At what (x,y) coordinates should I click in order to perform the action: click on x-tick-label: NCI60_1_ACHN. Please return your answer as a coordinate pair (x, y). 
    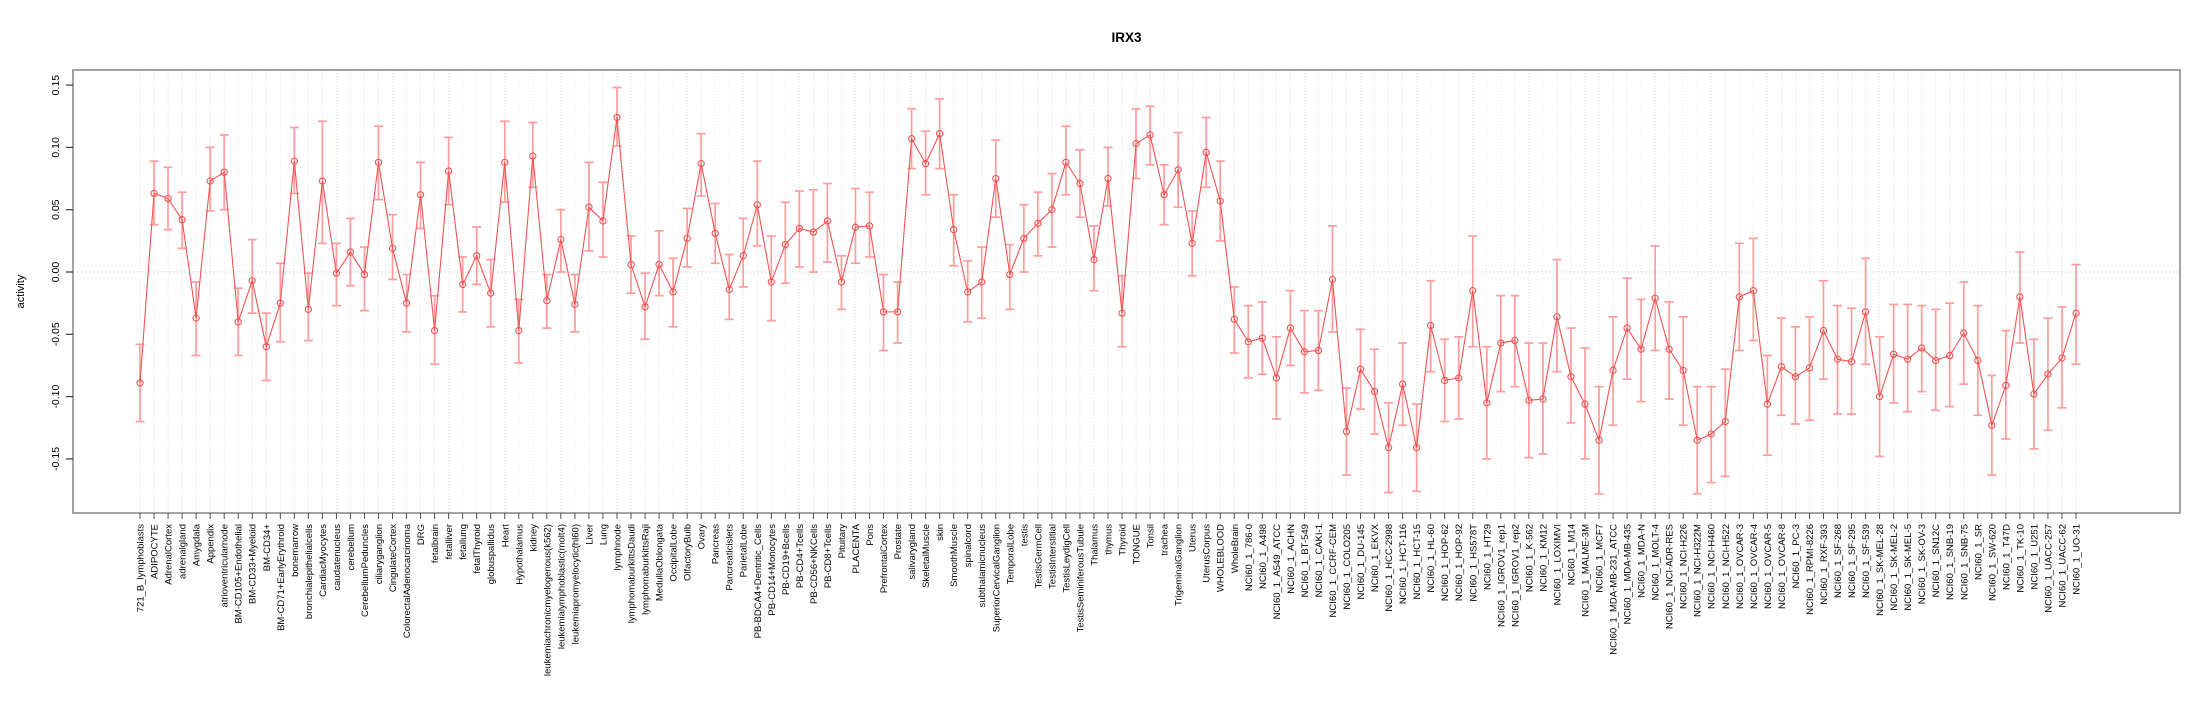
    Looking at the image, I should click on (1291, 559).